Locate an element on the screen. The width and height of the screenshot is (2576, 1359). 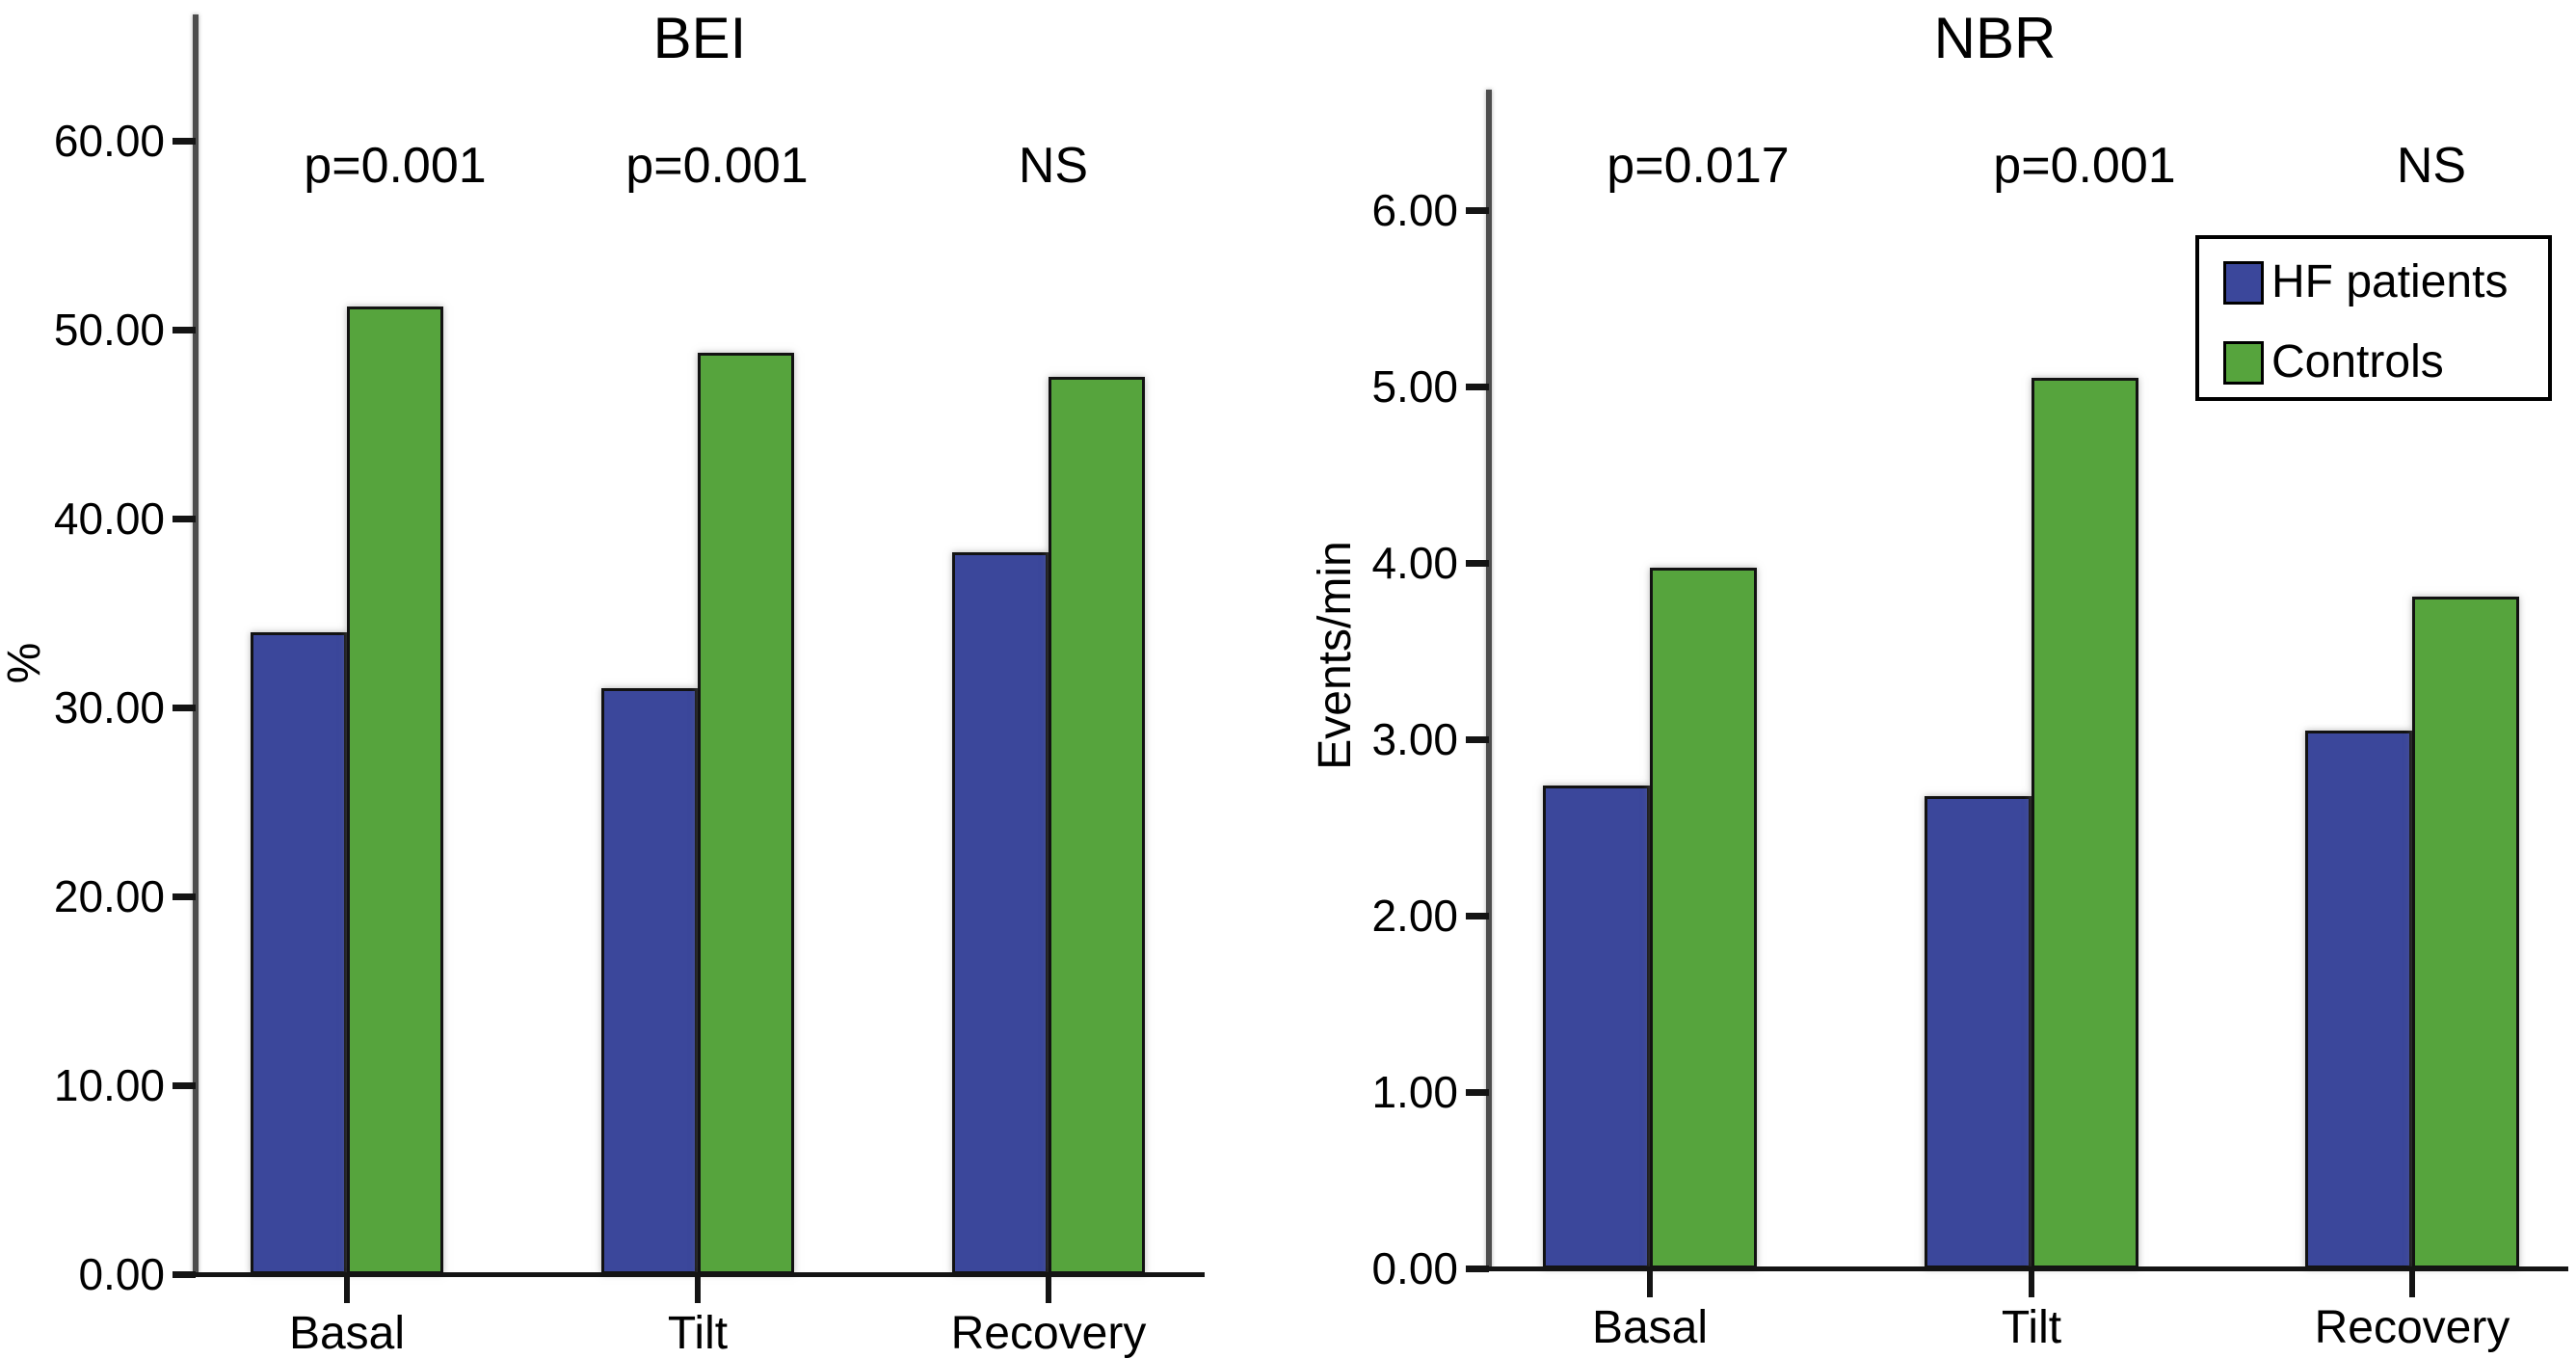
legend-label-controls: Controls is located at coordinates (2357, 361).